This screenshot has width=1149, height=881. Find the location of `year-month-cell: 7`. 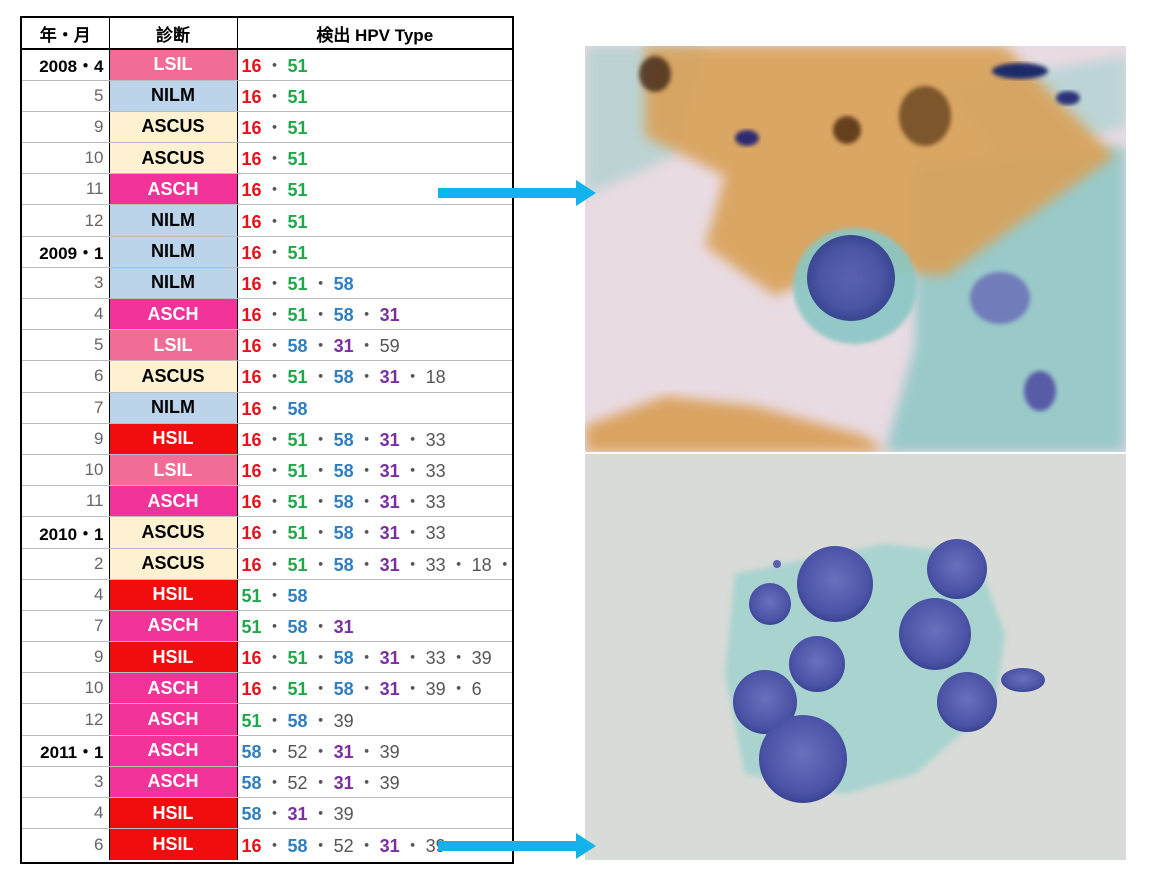

year-month-cell: 7 is located at coordinates (66, 626).